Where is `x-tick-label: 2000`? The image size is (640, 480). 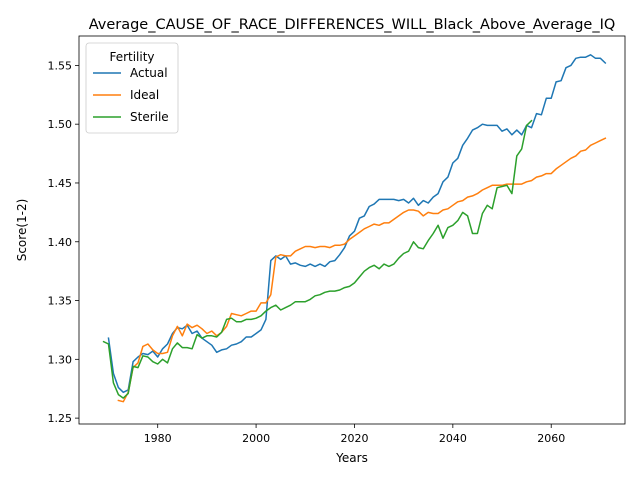 x-tick-label: 2000 is located at coordinates (256, 438).